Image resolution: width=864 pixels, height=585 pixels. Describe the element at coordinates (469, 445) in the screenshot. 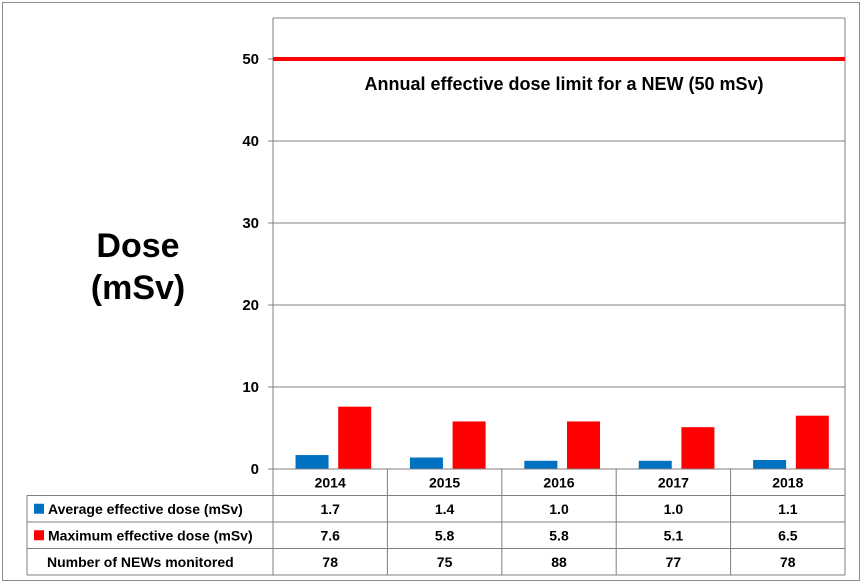

I see `max-dose-bar-2015` at that location.